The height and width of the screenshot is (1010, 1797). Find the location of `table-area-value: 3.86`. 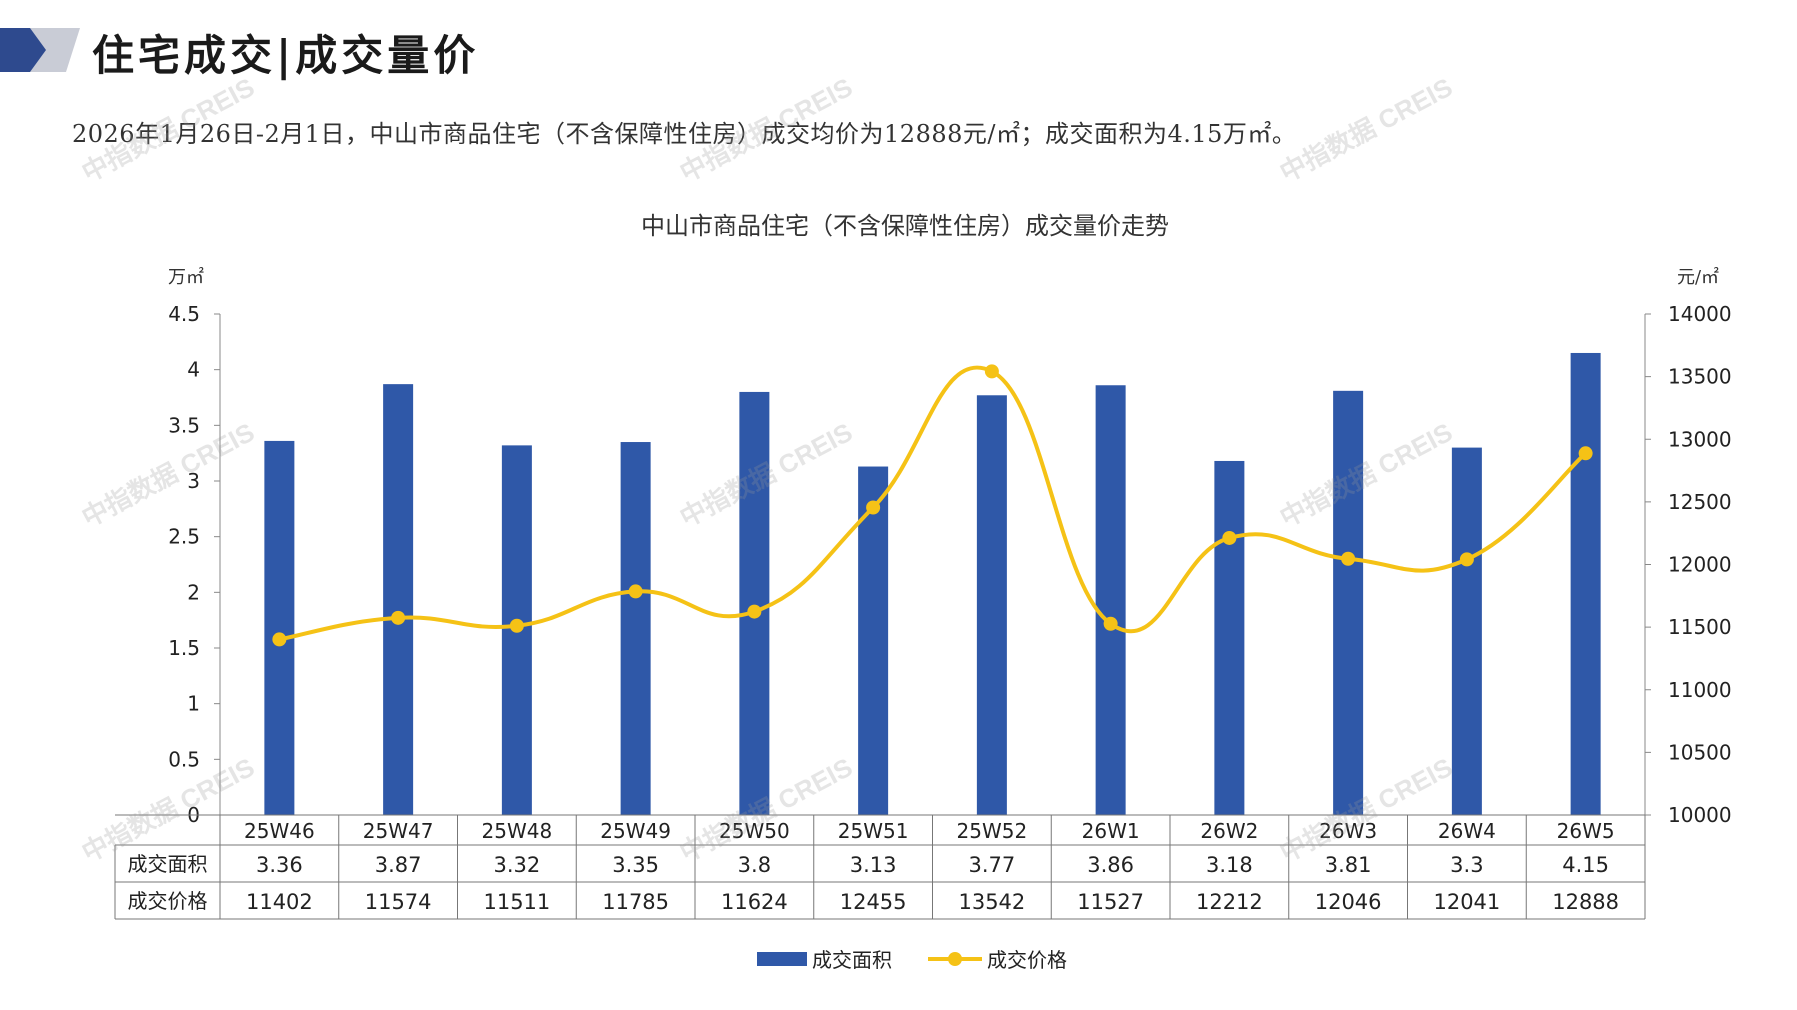

table-area-value: 3.86 is located at coordinates (1110, 865).